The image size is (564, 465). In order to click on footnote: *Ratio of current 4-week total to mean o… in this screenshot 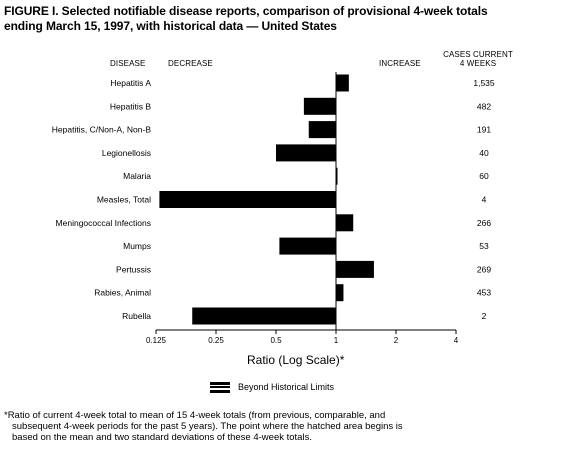, I will do `click(279, 426)`.